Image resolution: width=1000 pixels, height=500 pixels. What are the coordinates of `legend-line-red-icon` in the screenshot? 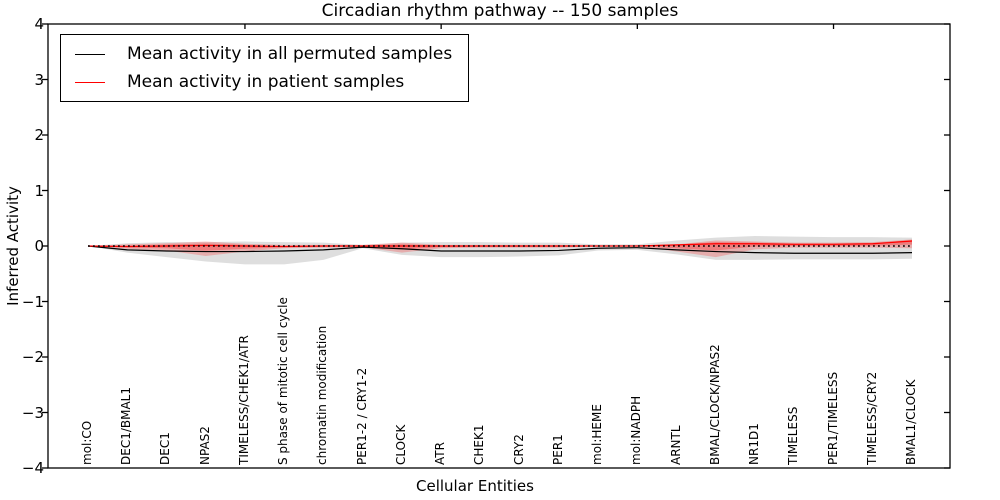 It's located at (90, 82).